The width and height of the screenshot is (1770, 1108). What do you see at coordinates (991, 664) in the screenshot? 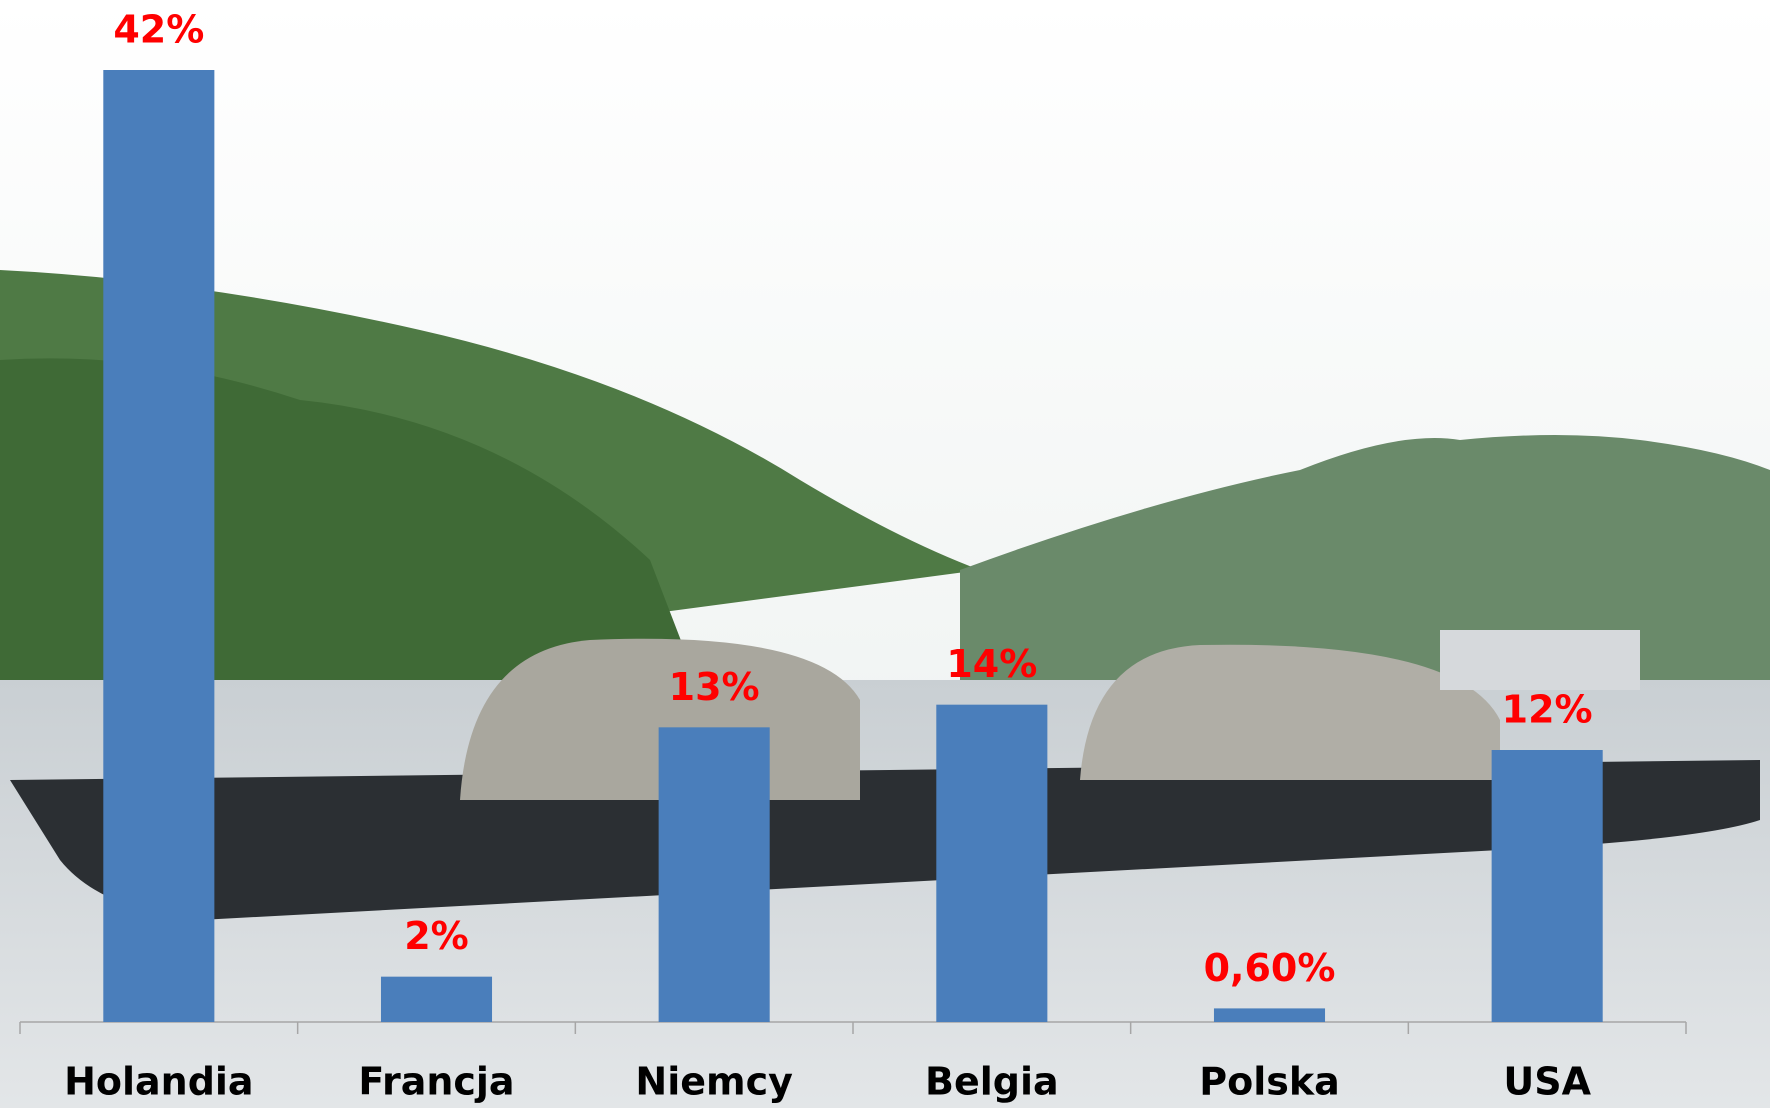
I see `data-label: 14%` at bounding box center [991, 664].